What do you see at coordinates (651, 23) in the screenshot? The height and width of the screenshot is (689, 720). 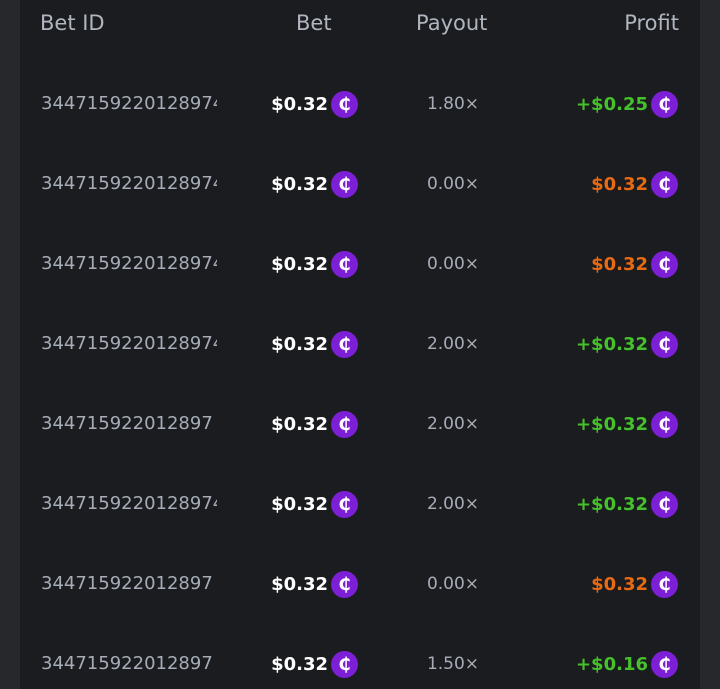 I see `header-profit: Profit` at bounding box center [651, 23].